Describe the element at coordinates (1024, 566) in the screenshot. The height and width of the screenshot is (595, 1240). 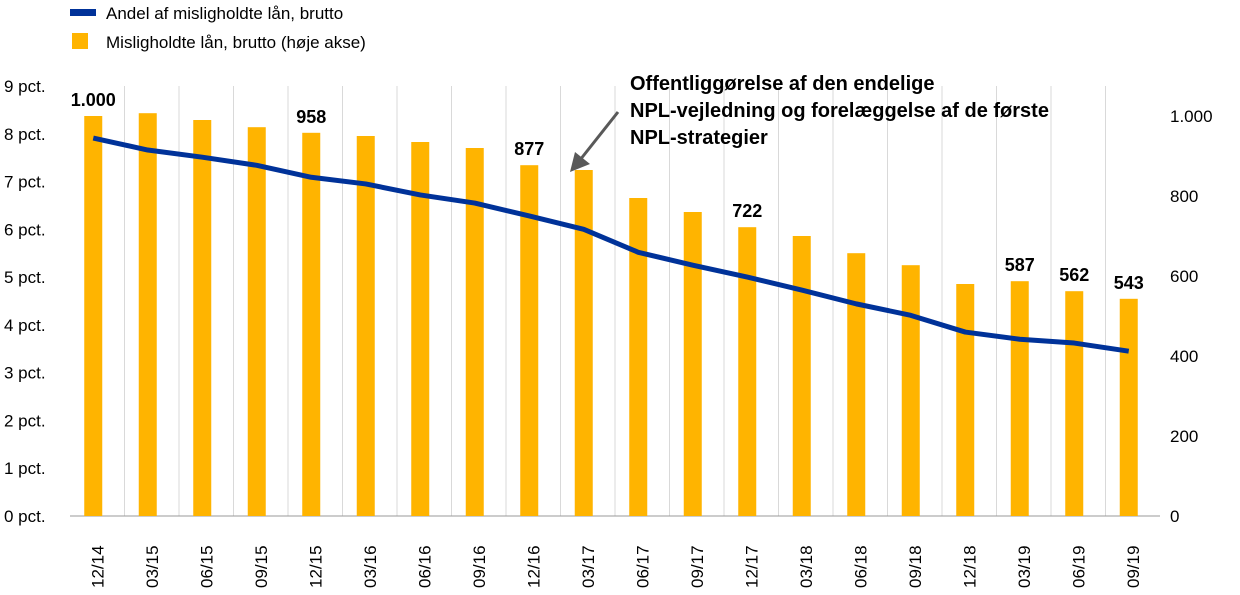
I see `x-tick-label: 03/19` at that location.